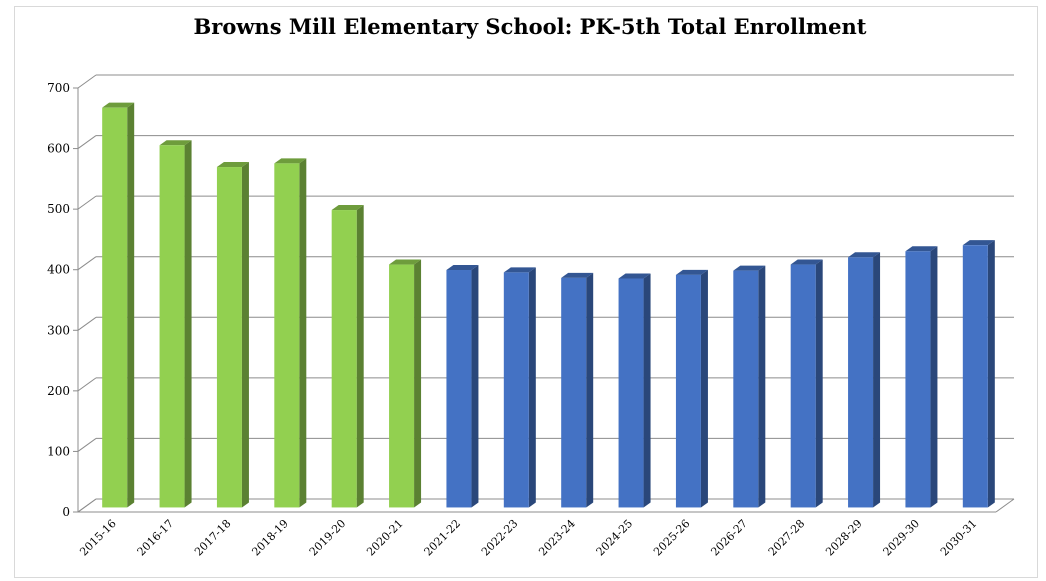  I want to click on x-tick-label: 2019-20, so click(328, 538).